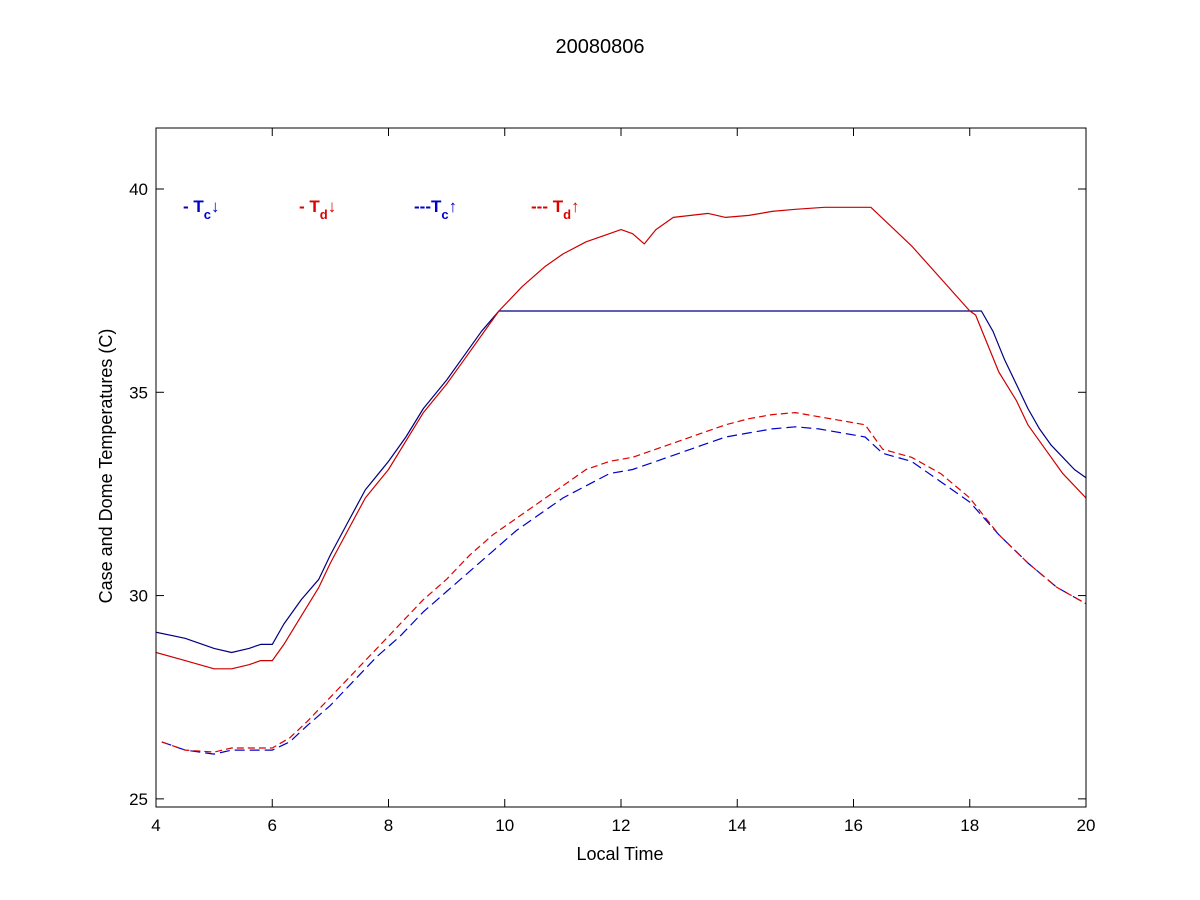  I want to click on x-axis-label: Local Time, so click(619, 854).